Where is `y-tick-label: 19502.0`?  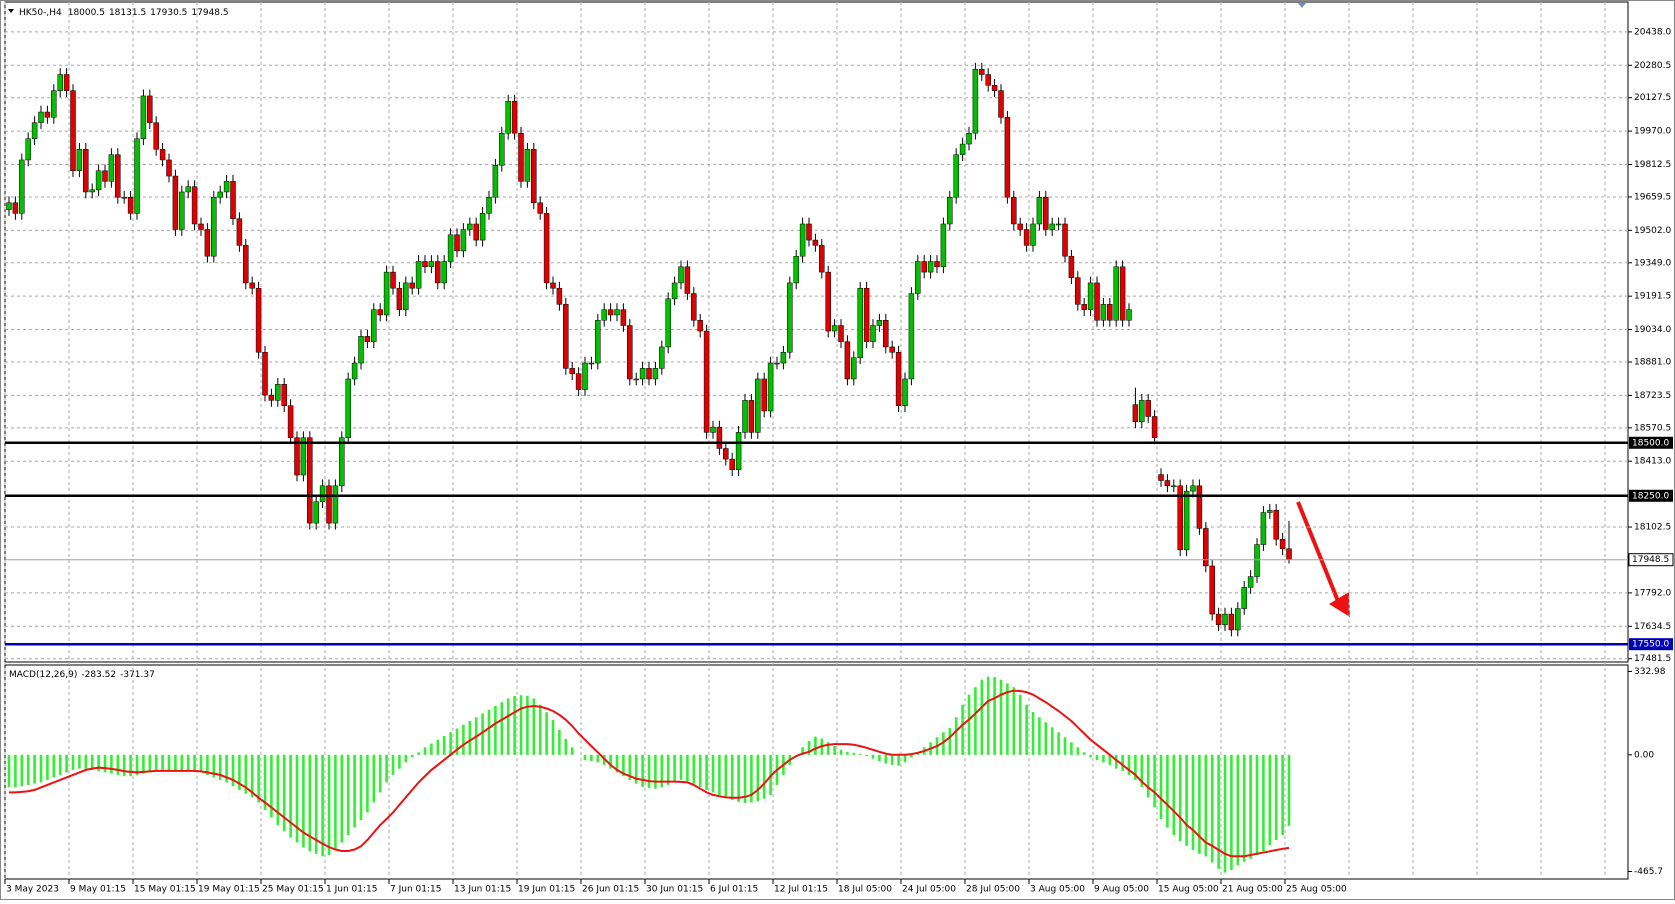 y-tick-label: 19502.0 is located at coordinates (1652, 231).